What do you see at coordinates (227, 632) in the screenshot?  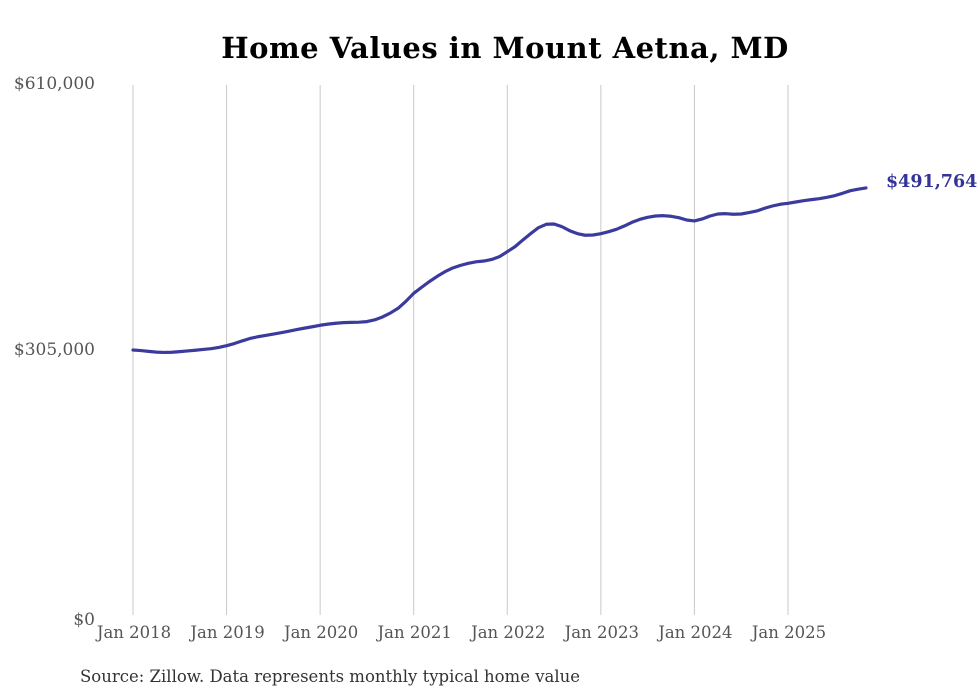 I see `x-tick-label: Jan 2019` at bounding box center [227, 632].